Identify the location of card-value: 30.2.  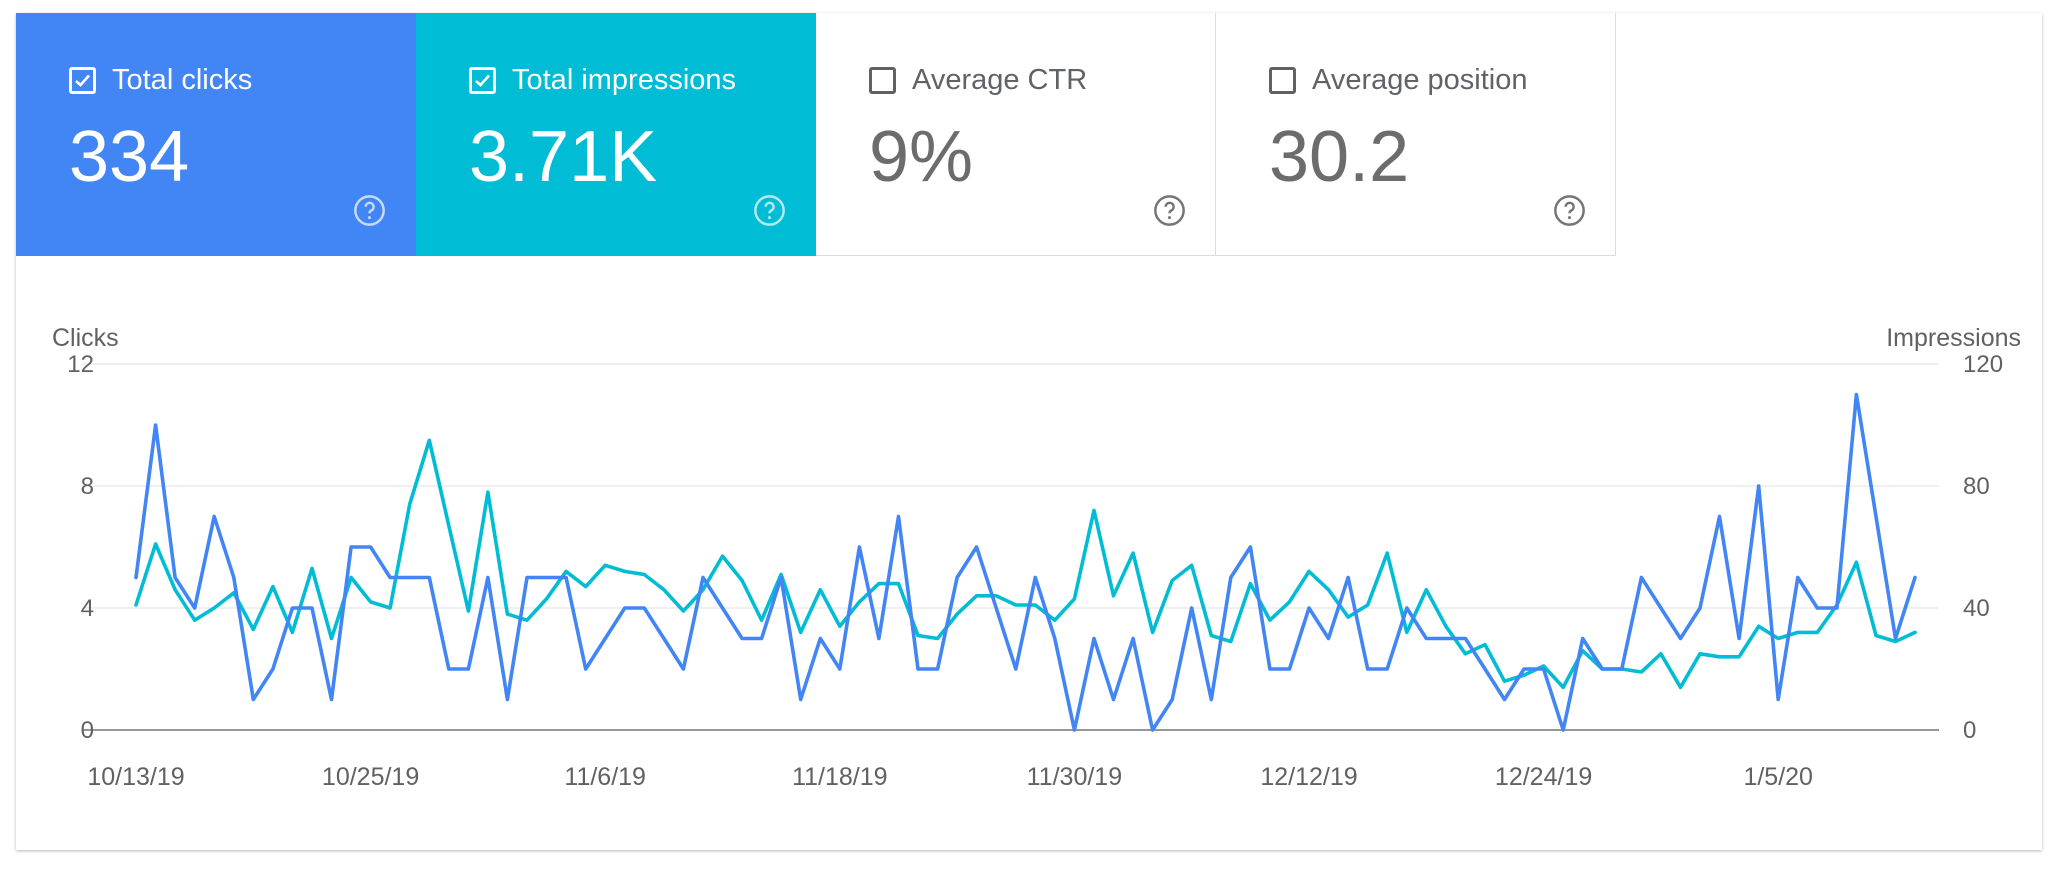
(1339, 157).